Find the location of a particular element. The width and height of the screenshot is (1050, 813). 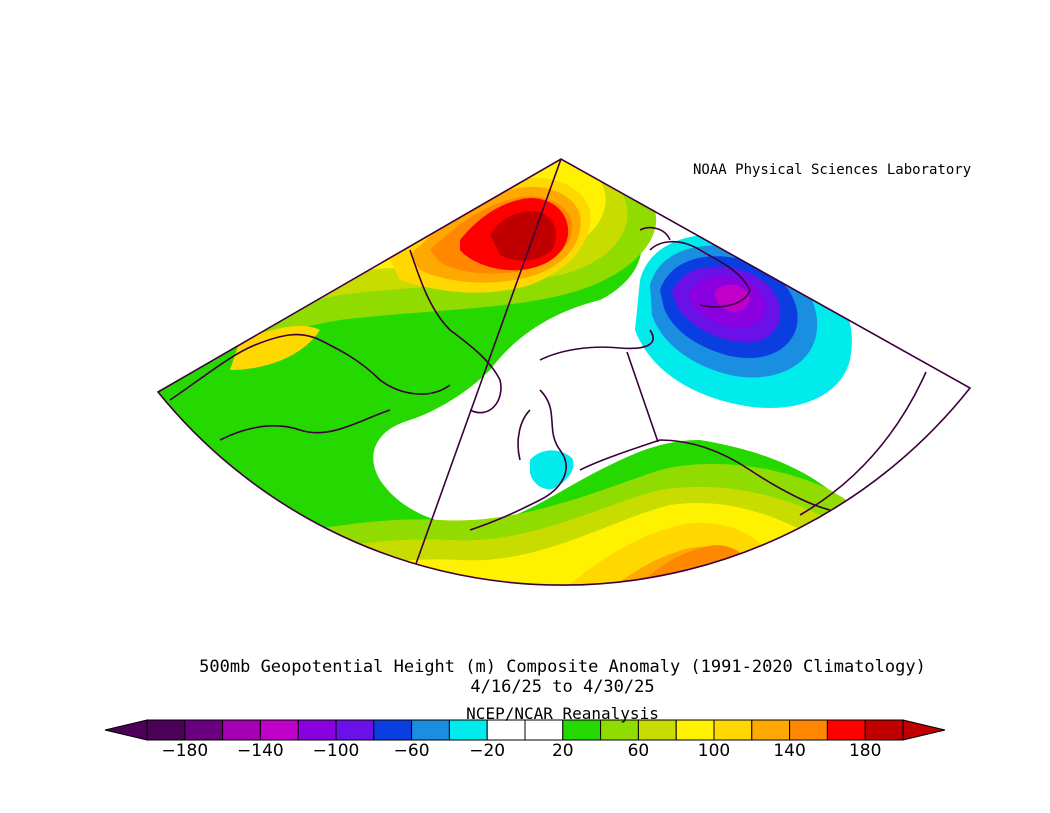

colorbar-left-arrow is located at coordinates (126, 730).